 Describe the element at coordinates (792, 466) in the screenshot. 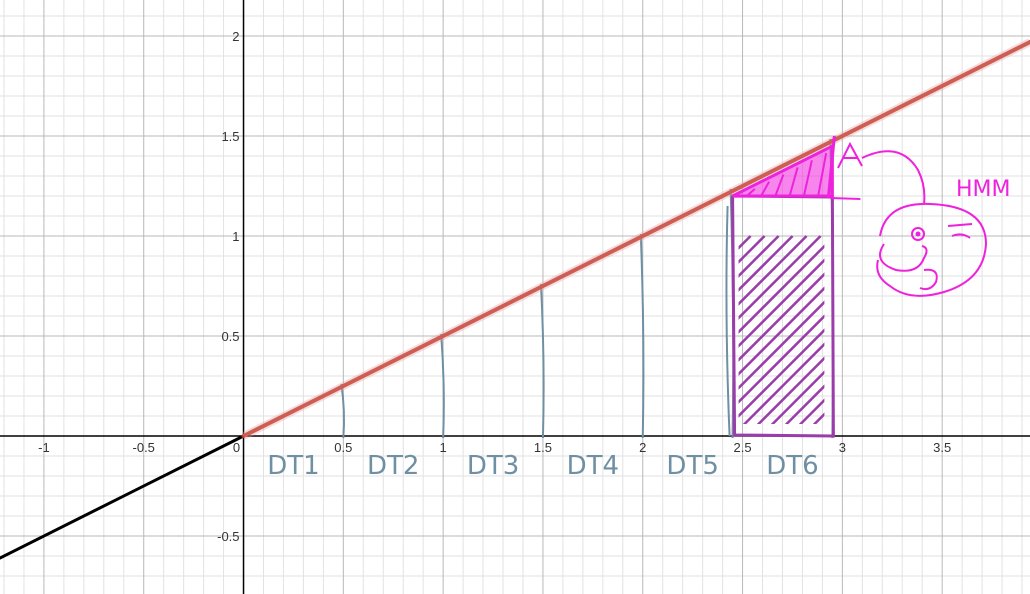

I see `interval-label: DT6` at that location.